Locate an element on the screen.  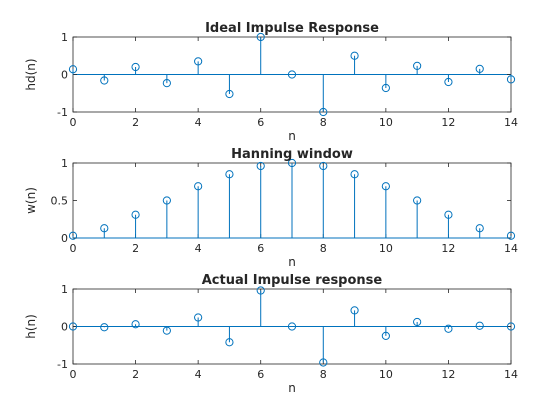
y-tick-label: 0.5 is located at coordinates (60, 201).